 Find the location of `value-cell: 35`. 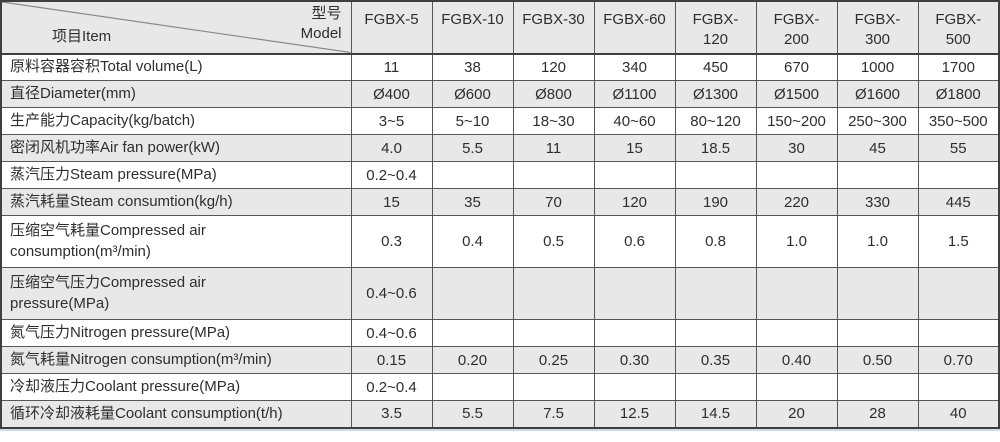

value-cell: 35 is located at coordinates (472, 202).